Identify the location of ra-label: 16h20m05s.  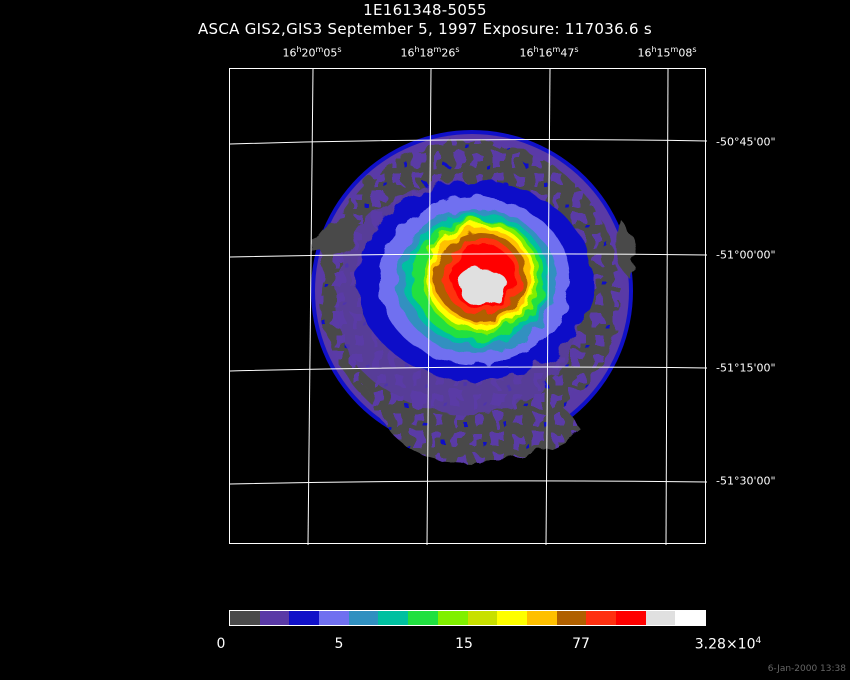
(312, 52).